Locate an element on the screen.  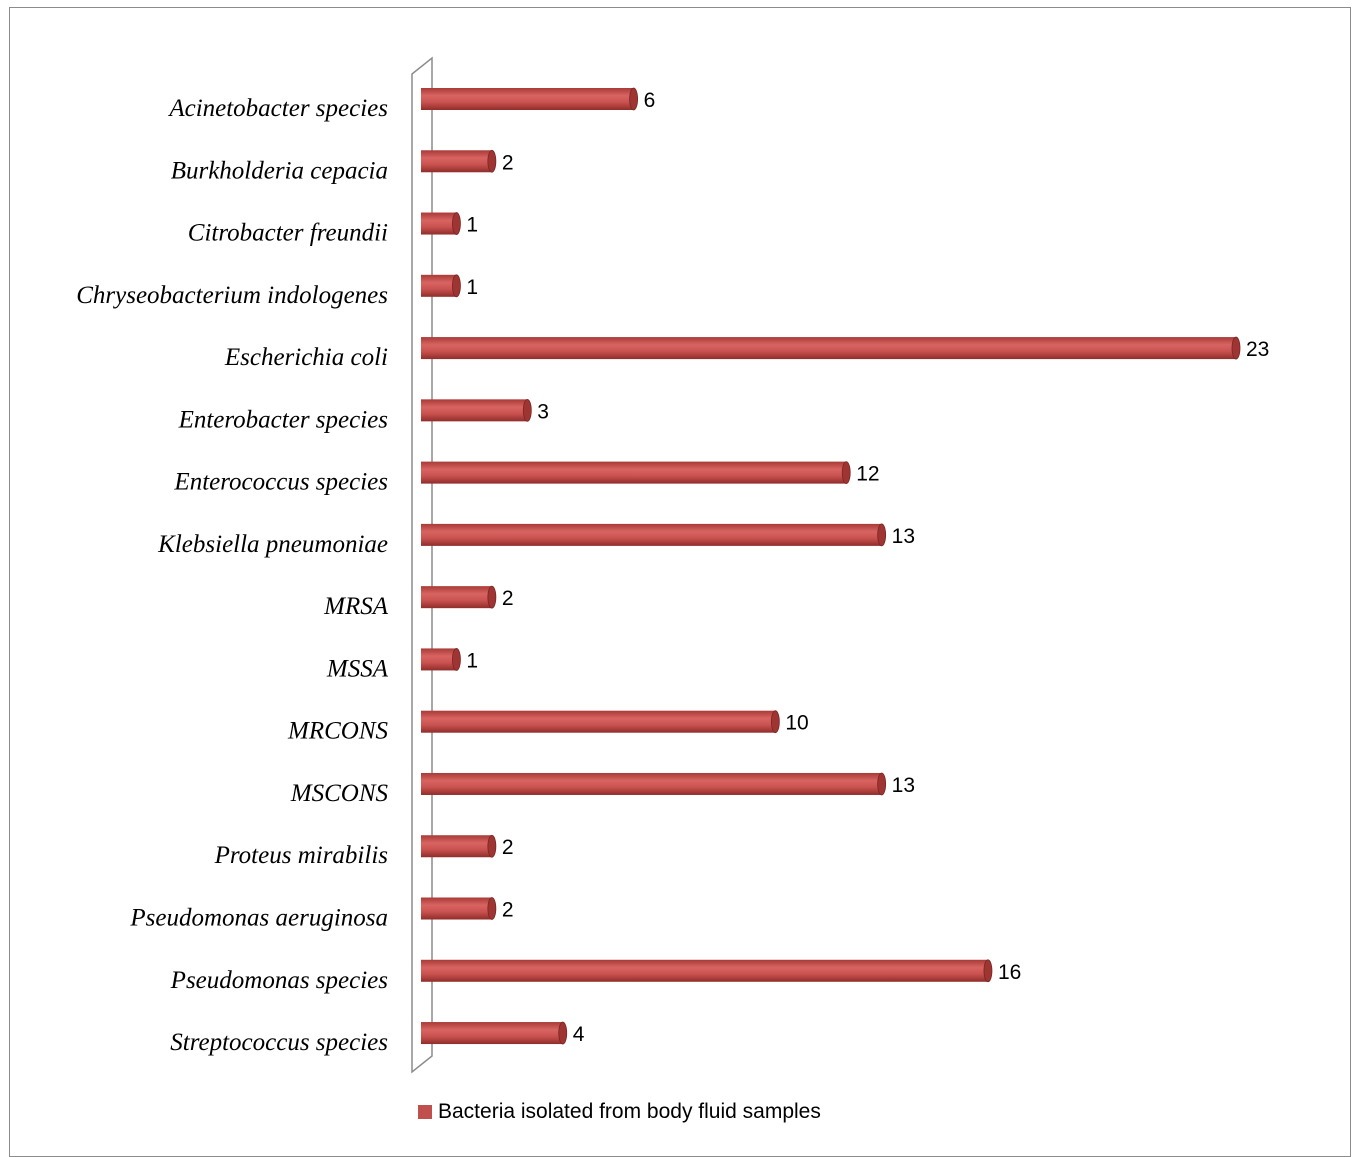
category-label: Burkholderia cepacia is located at coordinates (279, 170).